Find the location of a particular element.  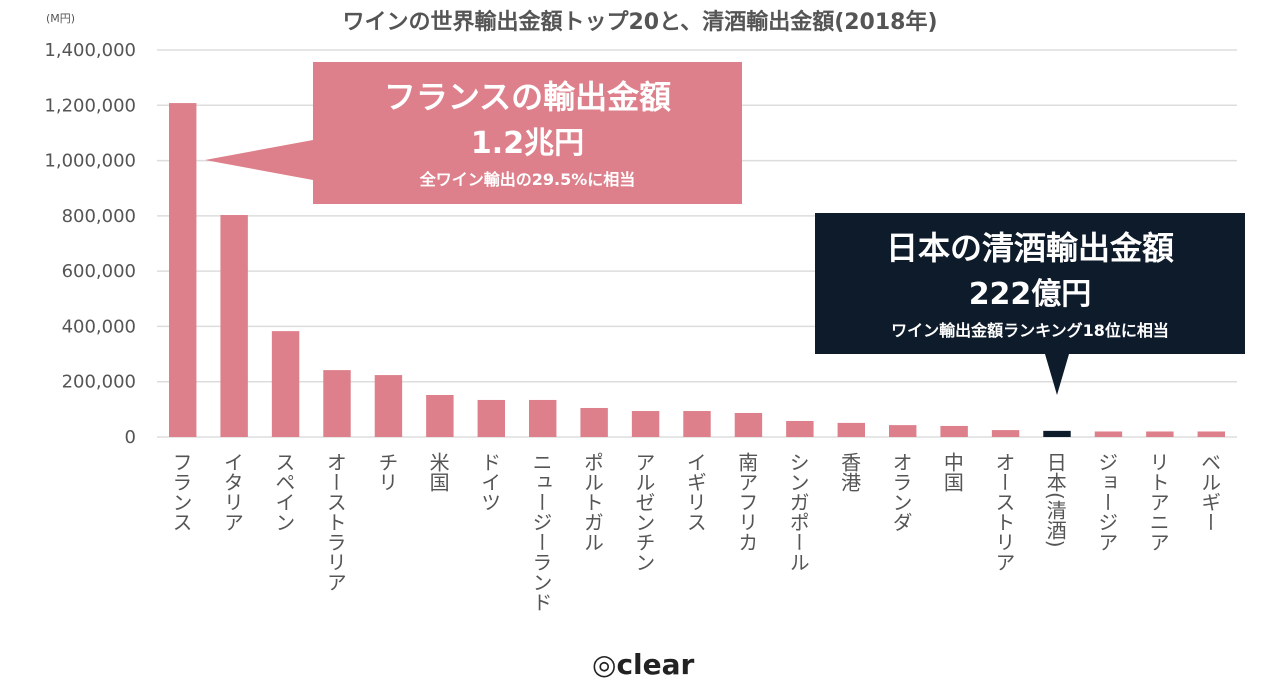

y-tick-label: 1,400,000 is located at coordinates (90, 50).